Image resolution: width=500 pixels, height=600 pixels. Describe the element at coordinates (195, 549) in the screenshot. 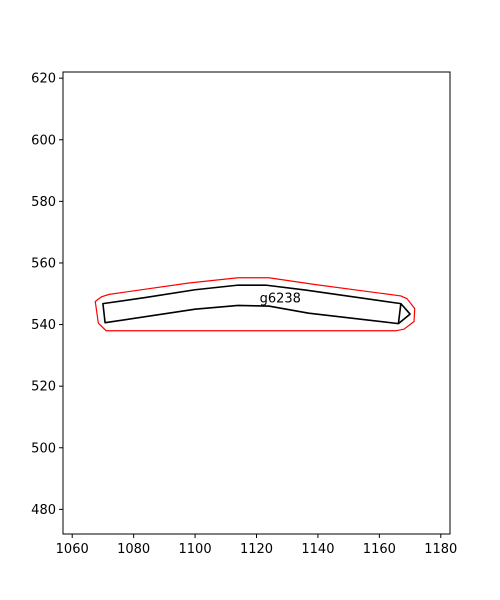

I see `x-tick-label: 1100` at that location.